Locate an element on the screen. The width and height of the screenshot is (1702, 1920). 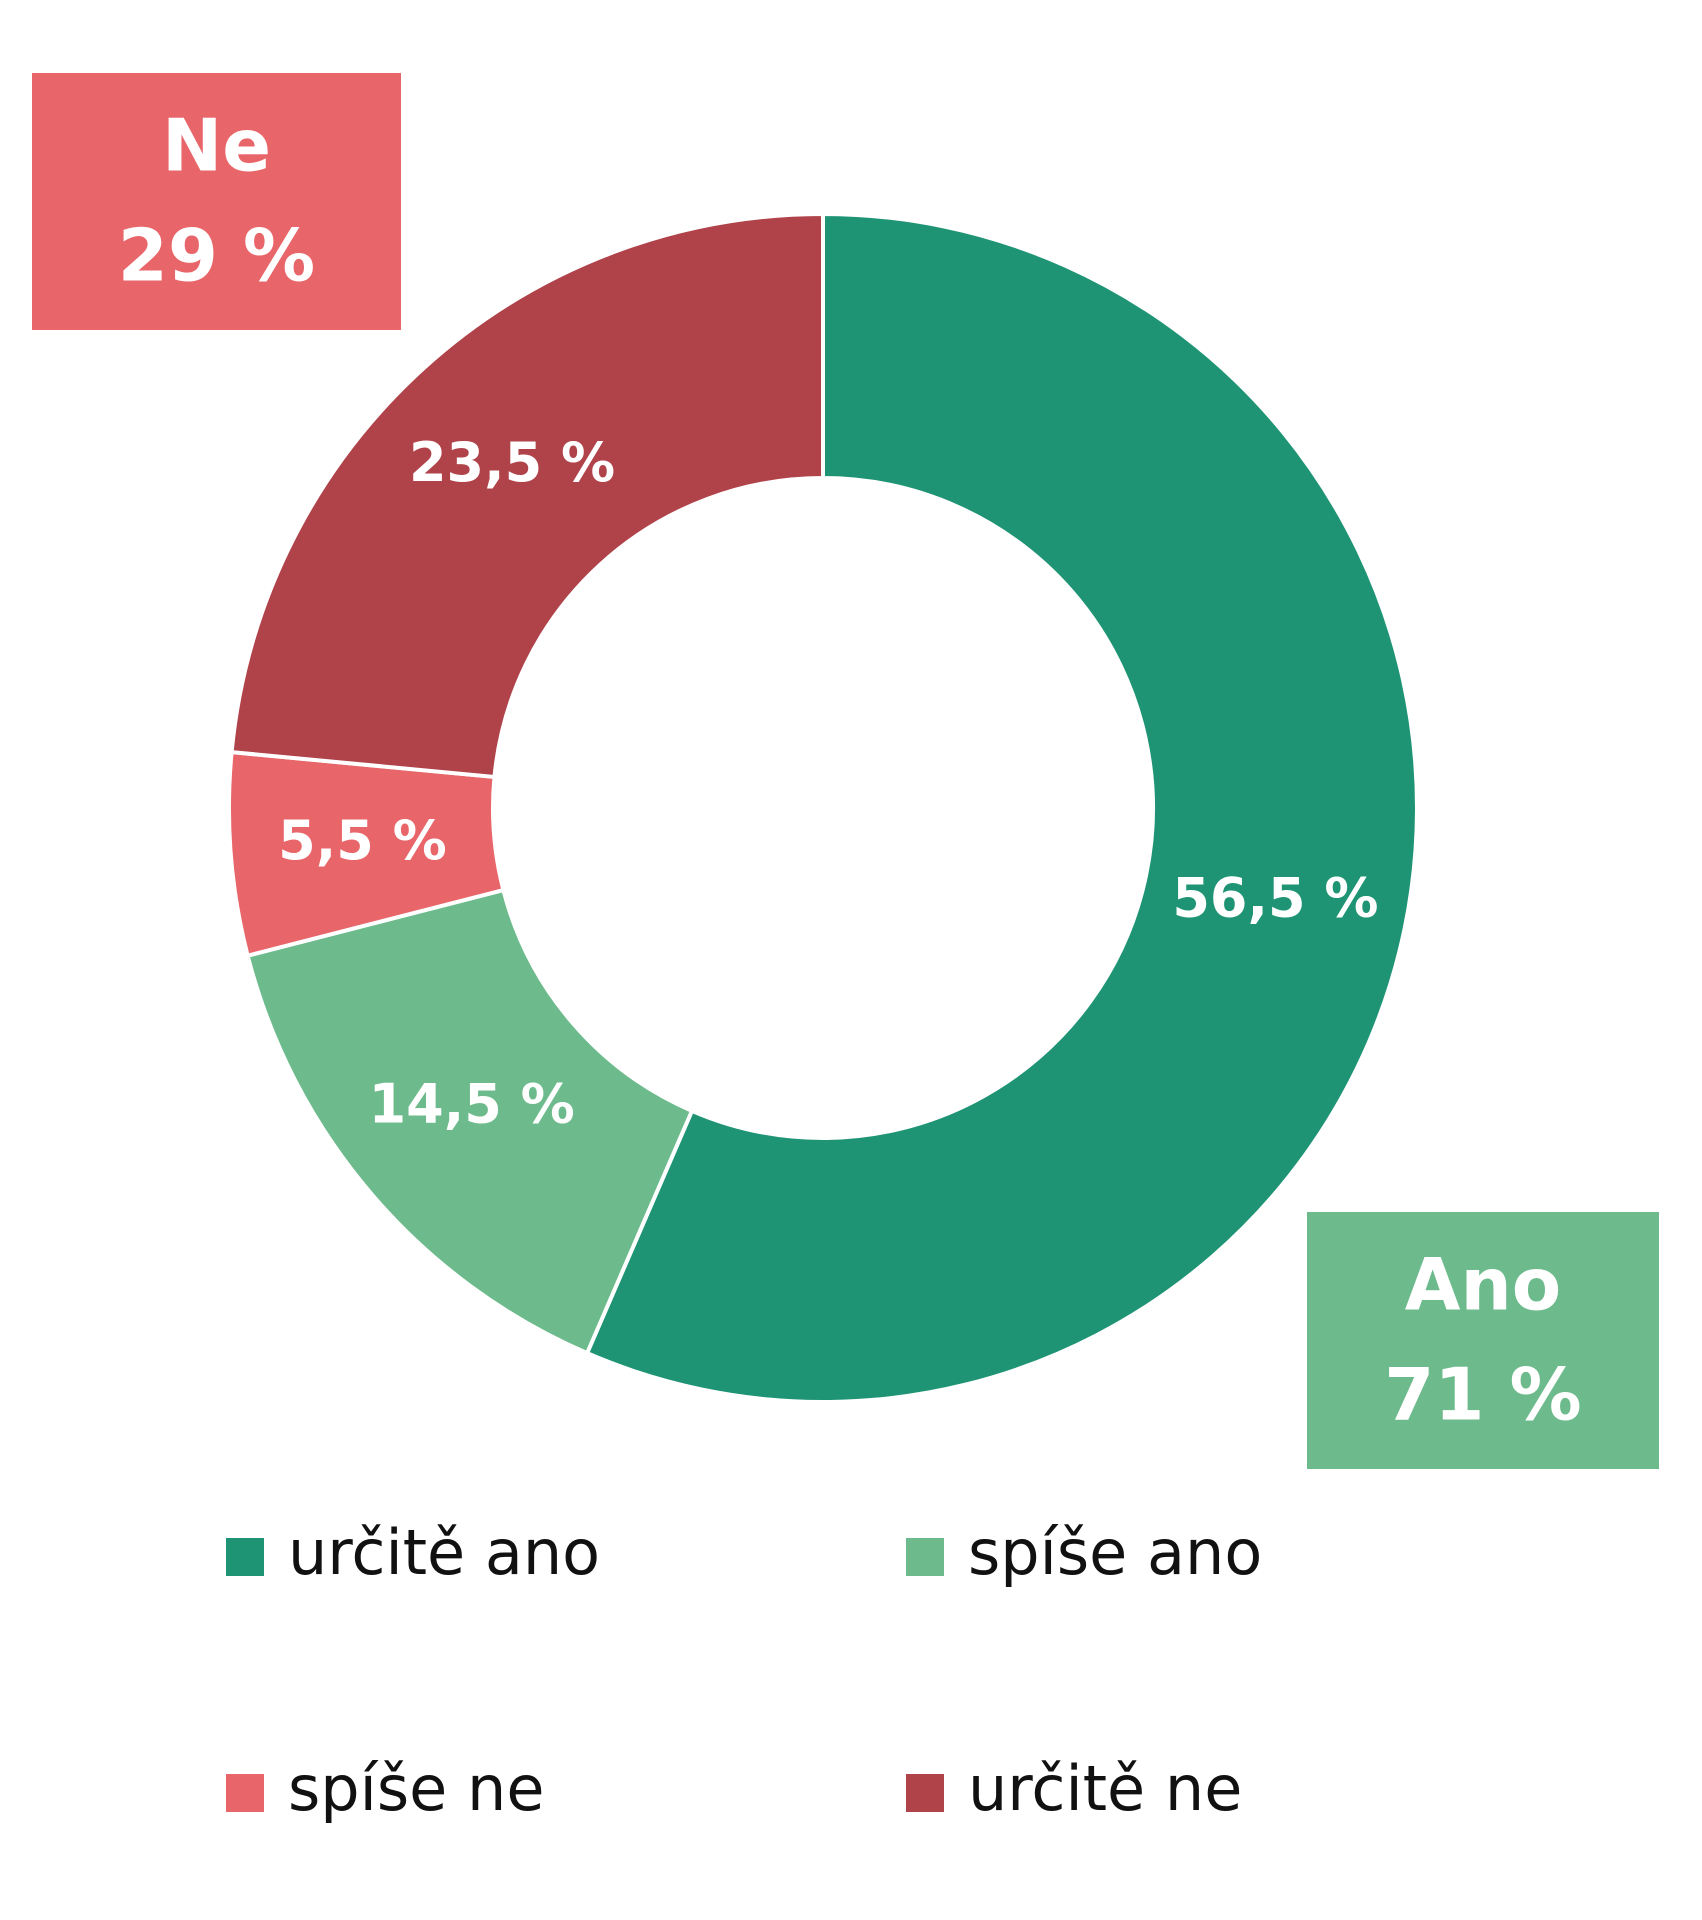
legend-label: určitě ano is located at coordinates (444, 1552).